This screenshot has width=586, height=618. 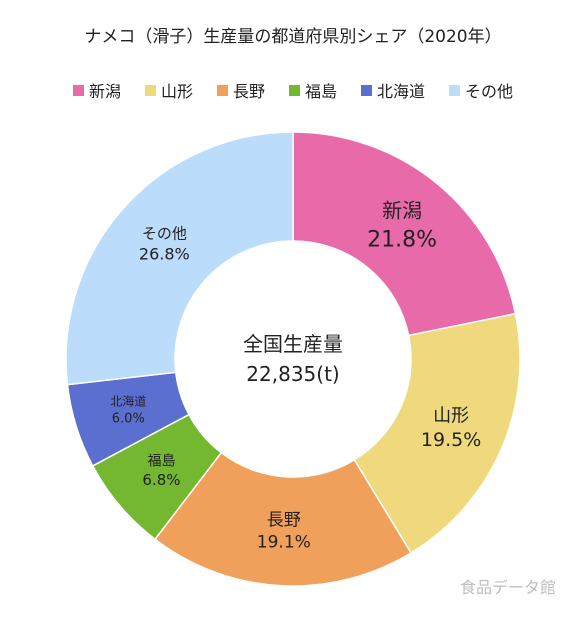 What do you see at coordinates (451, 440) in the screenshot?
I see `slice-value-label: 19.5%` at bounding box center [451, 440].